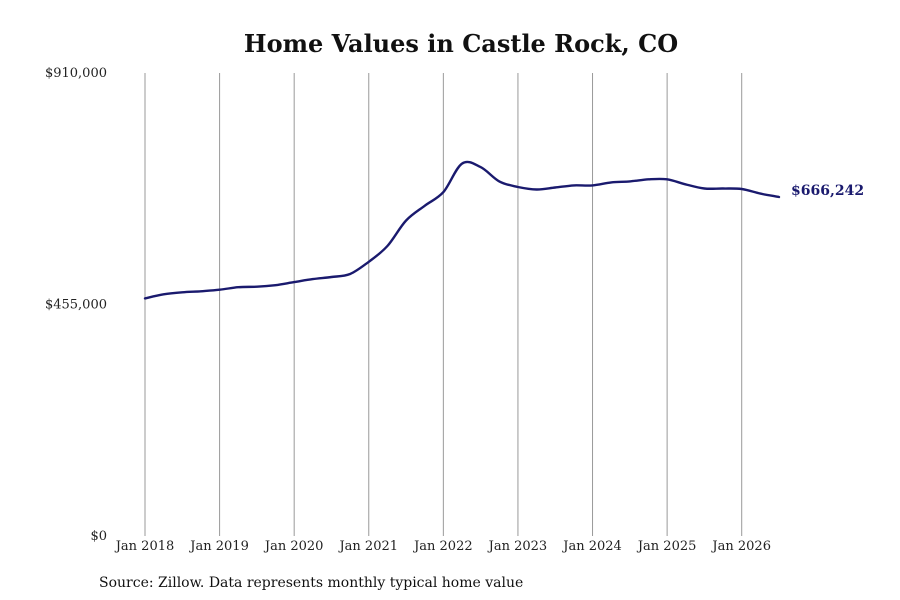 The image size is (900, 600). Describe the element at coordinates (293, 546) in the screenshot. I see `x-tick-label: Jan 2020` at that location.